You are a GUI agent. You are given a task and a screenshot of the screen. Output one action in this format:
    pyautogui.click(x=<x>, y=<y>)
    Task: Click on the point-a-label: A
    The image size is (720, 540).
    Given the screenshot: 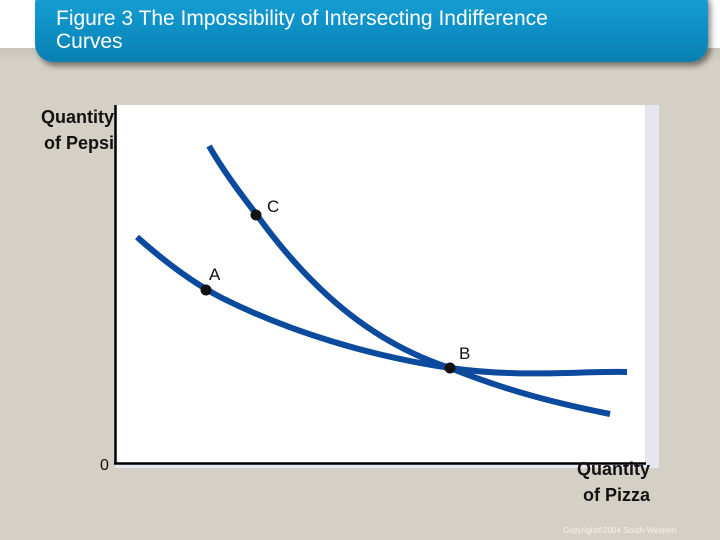 What is the action you would take?
    pyautogui.click(x=215, y=274)
    